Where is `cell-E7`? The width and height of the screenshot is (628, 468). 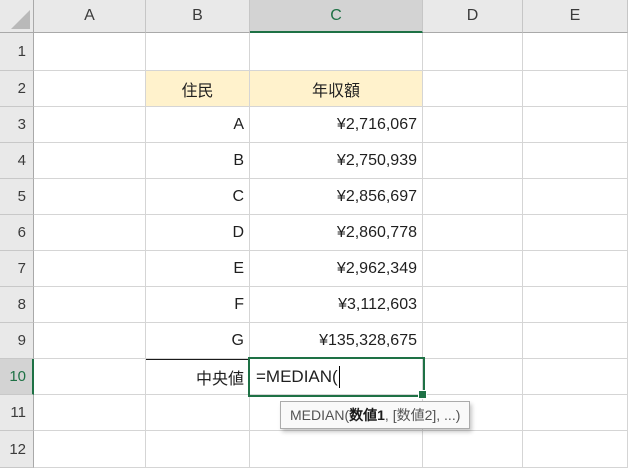
cell-E7 is located at coordinates (575, 269).